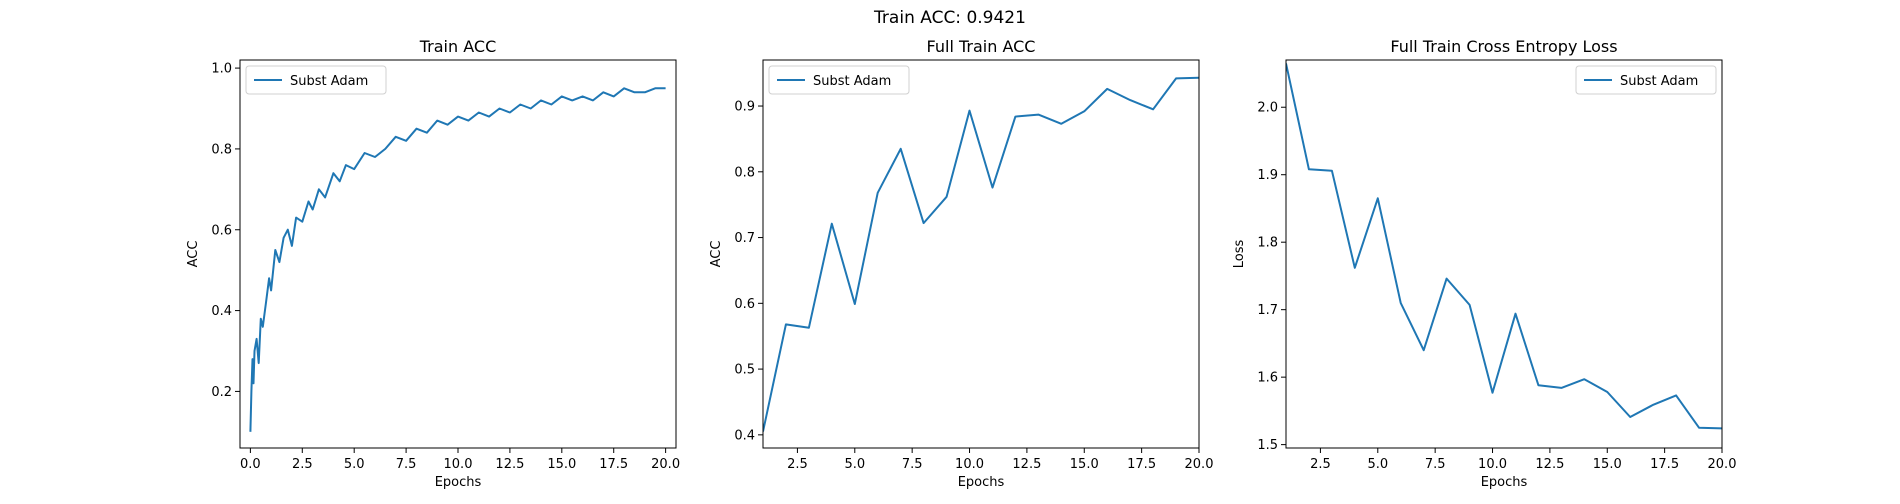 The image size is (1900, 504). Describe the element at coordinates (1267, 310) in the screenshot. I see `y-tick-label: 1.7` at that location.